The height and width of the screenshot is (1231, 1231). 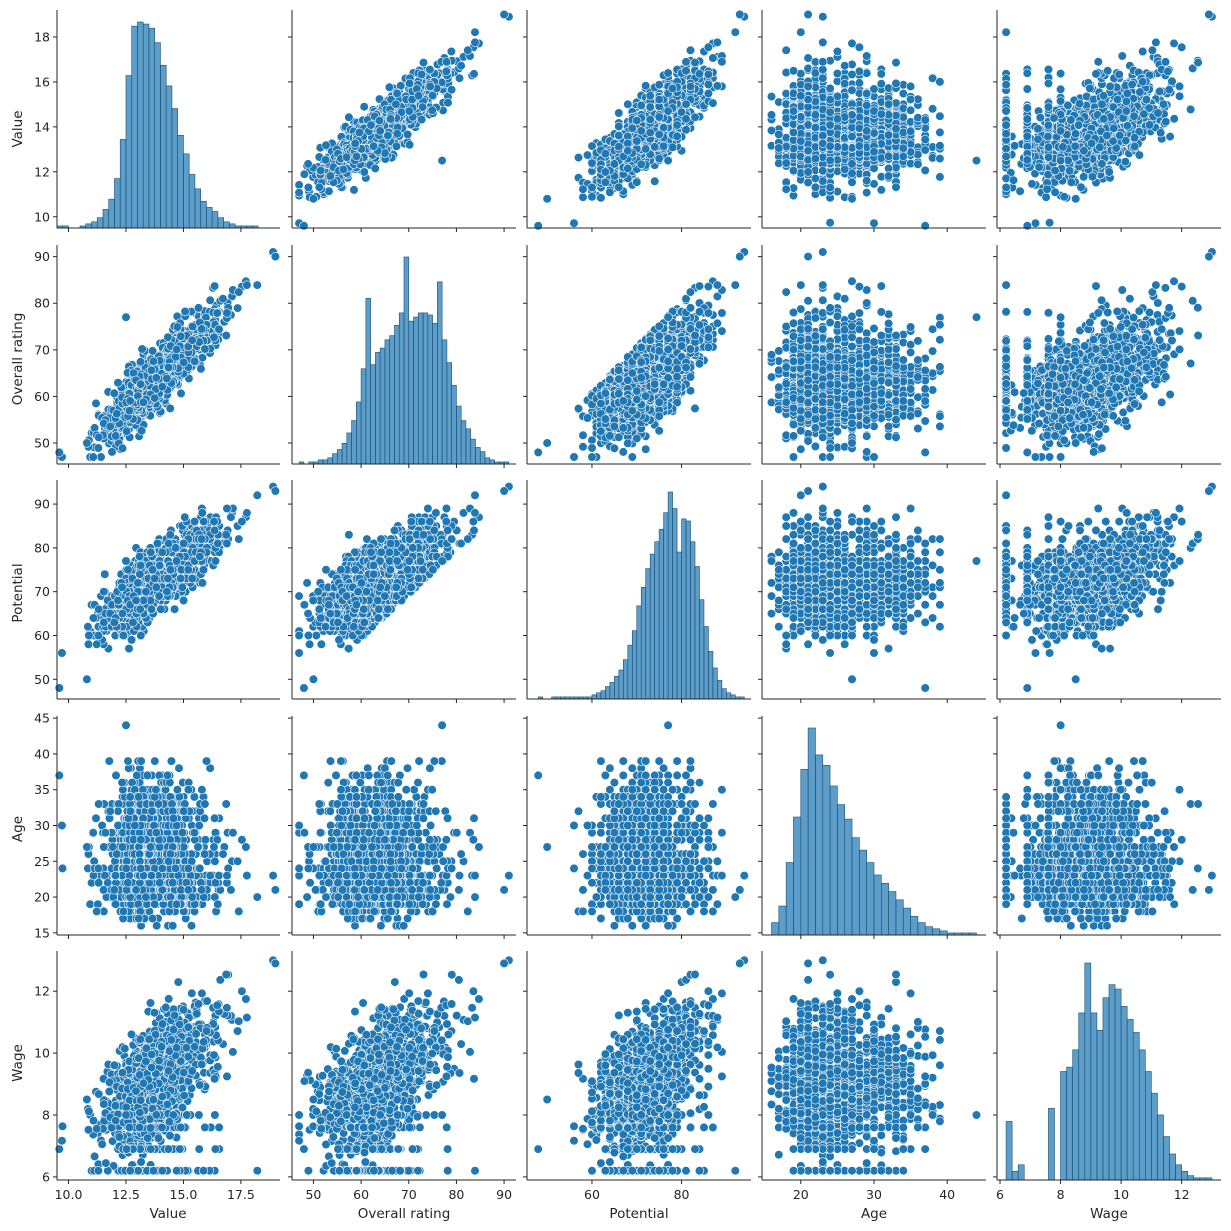 I want to click on y-tick-label: 16, so click(x=42, y=81).